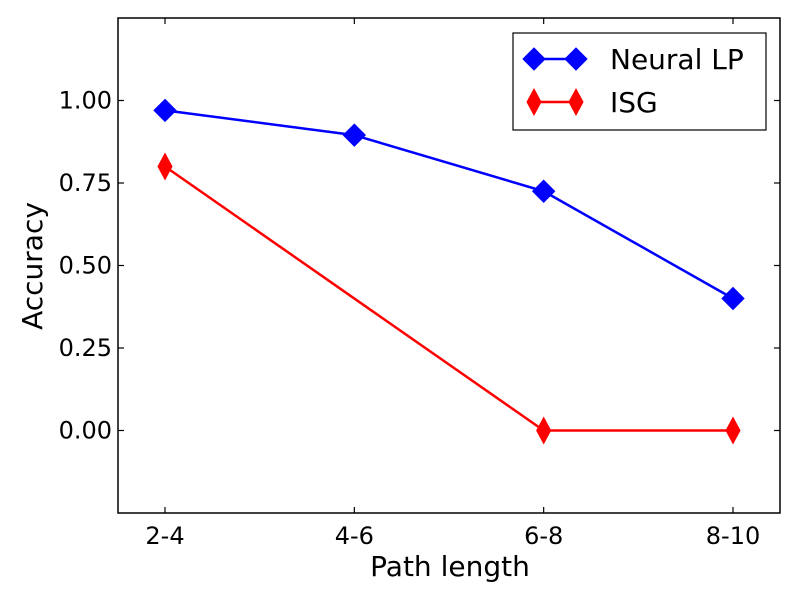 The image size is (800, 600). Describe the element at coordinates (85, 183) in the screenshot. I see `y-tick-label: 0.75` at that location.